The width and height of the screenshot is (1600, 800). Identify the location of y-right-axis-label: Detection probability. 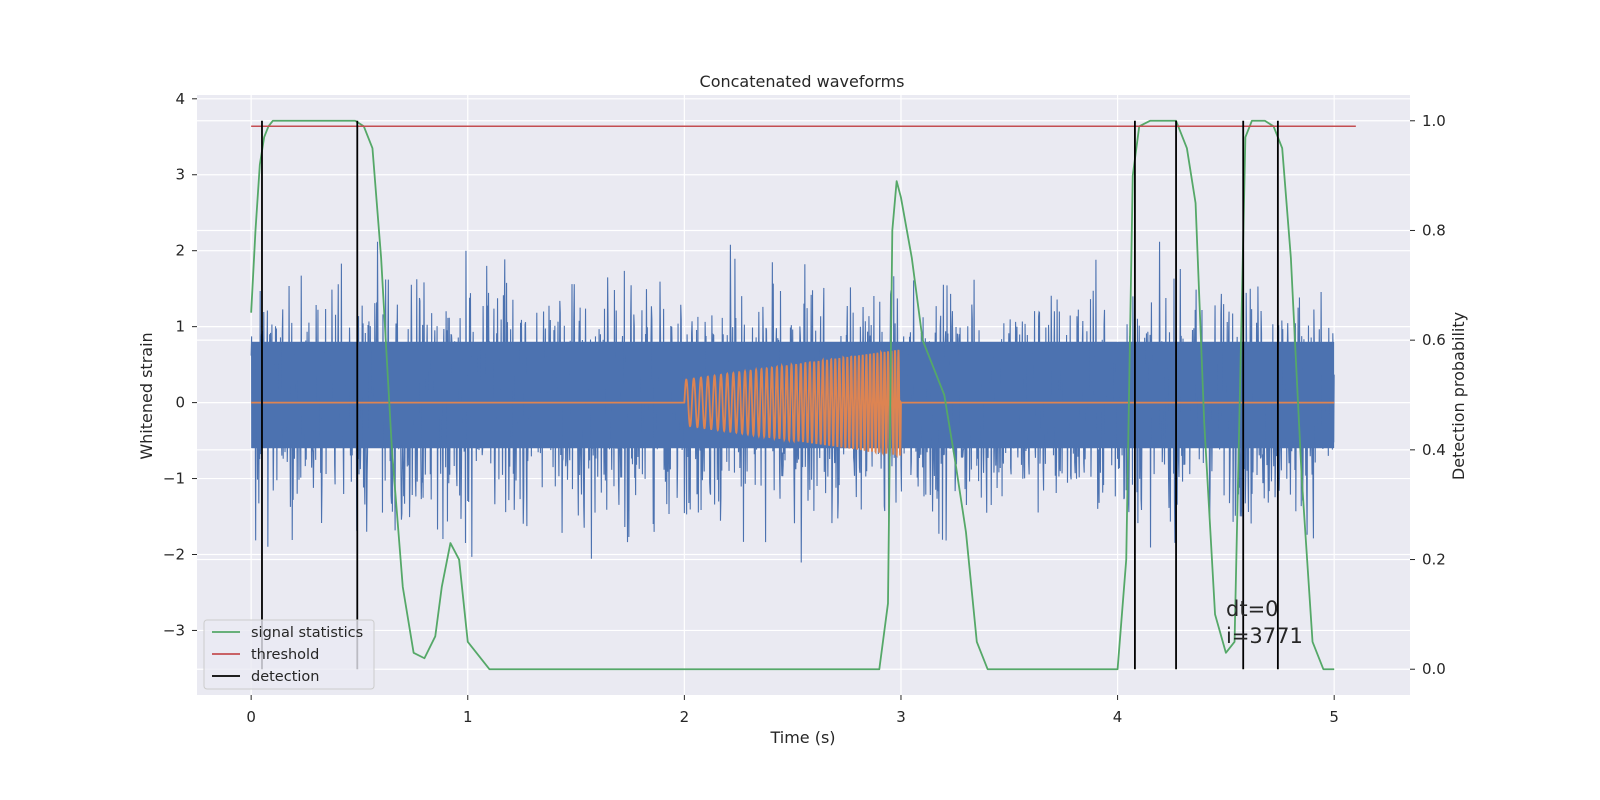
(1458, 396).